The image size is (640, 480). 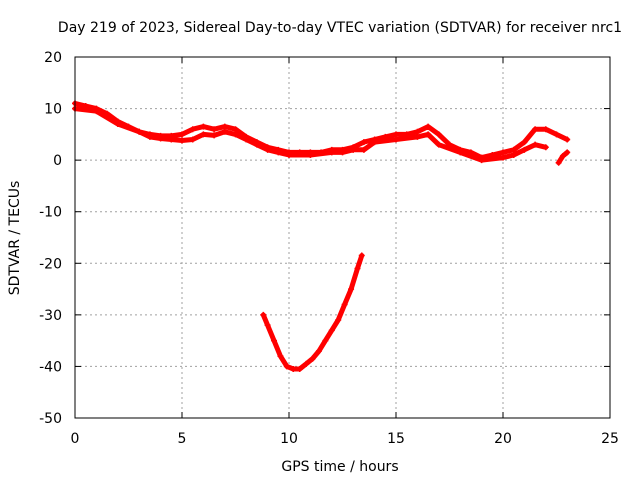 I want to click on x-tick-label: 5, so click(x=182, y=439).